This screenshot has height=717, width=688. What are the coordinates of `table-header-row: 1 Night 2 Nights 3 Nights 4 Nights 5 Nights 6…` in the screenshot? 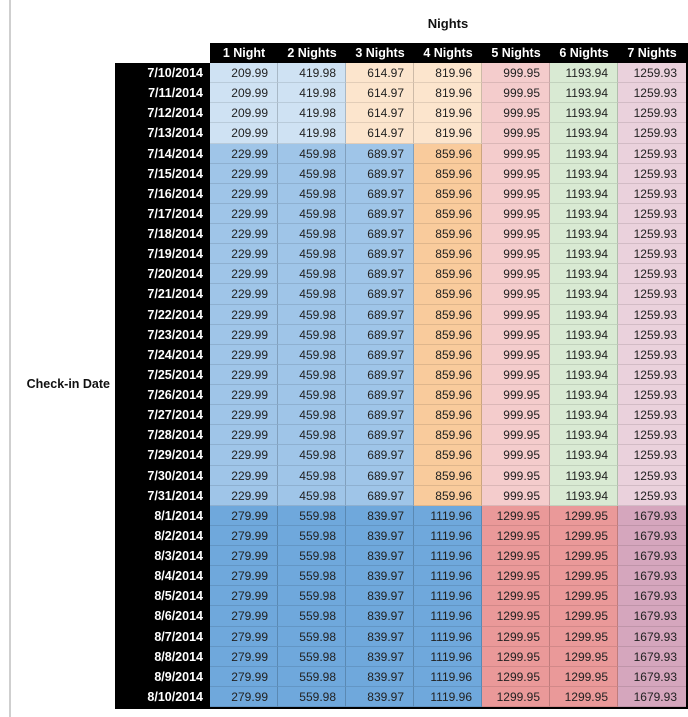 It's located at (449, 53).